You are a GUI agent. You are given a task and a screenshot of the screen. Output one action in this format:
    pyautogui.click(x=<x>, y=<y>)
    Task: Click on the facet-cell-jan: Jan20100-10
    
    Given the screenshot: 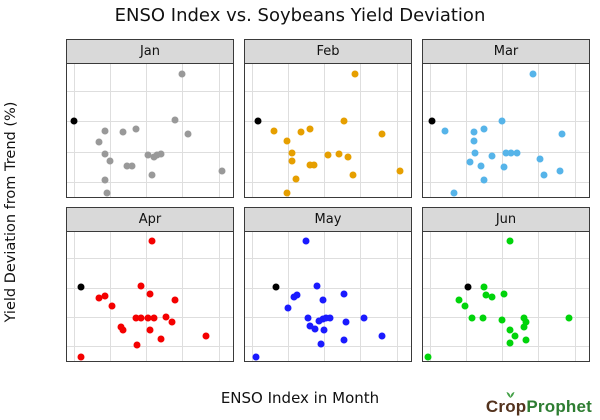 What is the action you would take?
    pyautogui.click(x=150, y=118)
    